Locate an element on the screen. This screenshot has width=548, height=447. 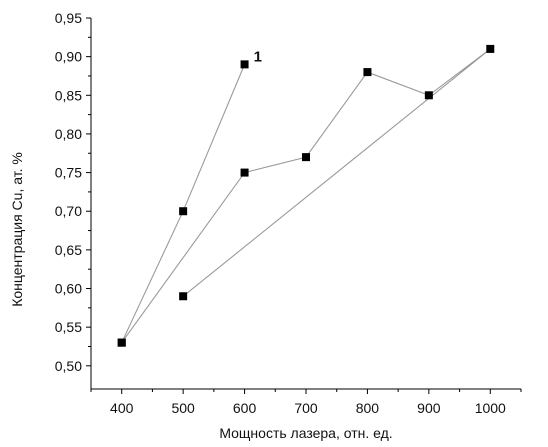
series-1-label: 1 is located at coordinates (258, 56).